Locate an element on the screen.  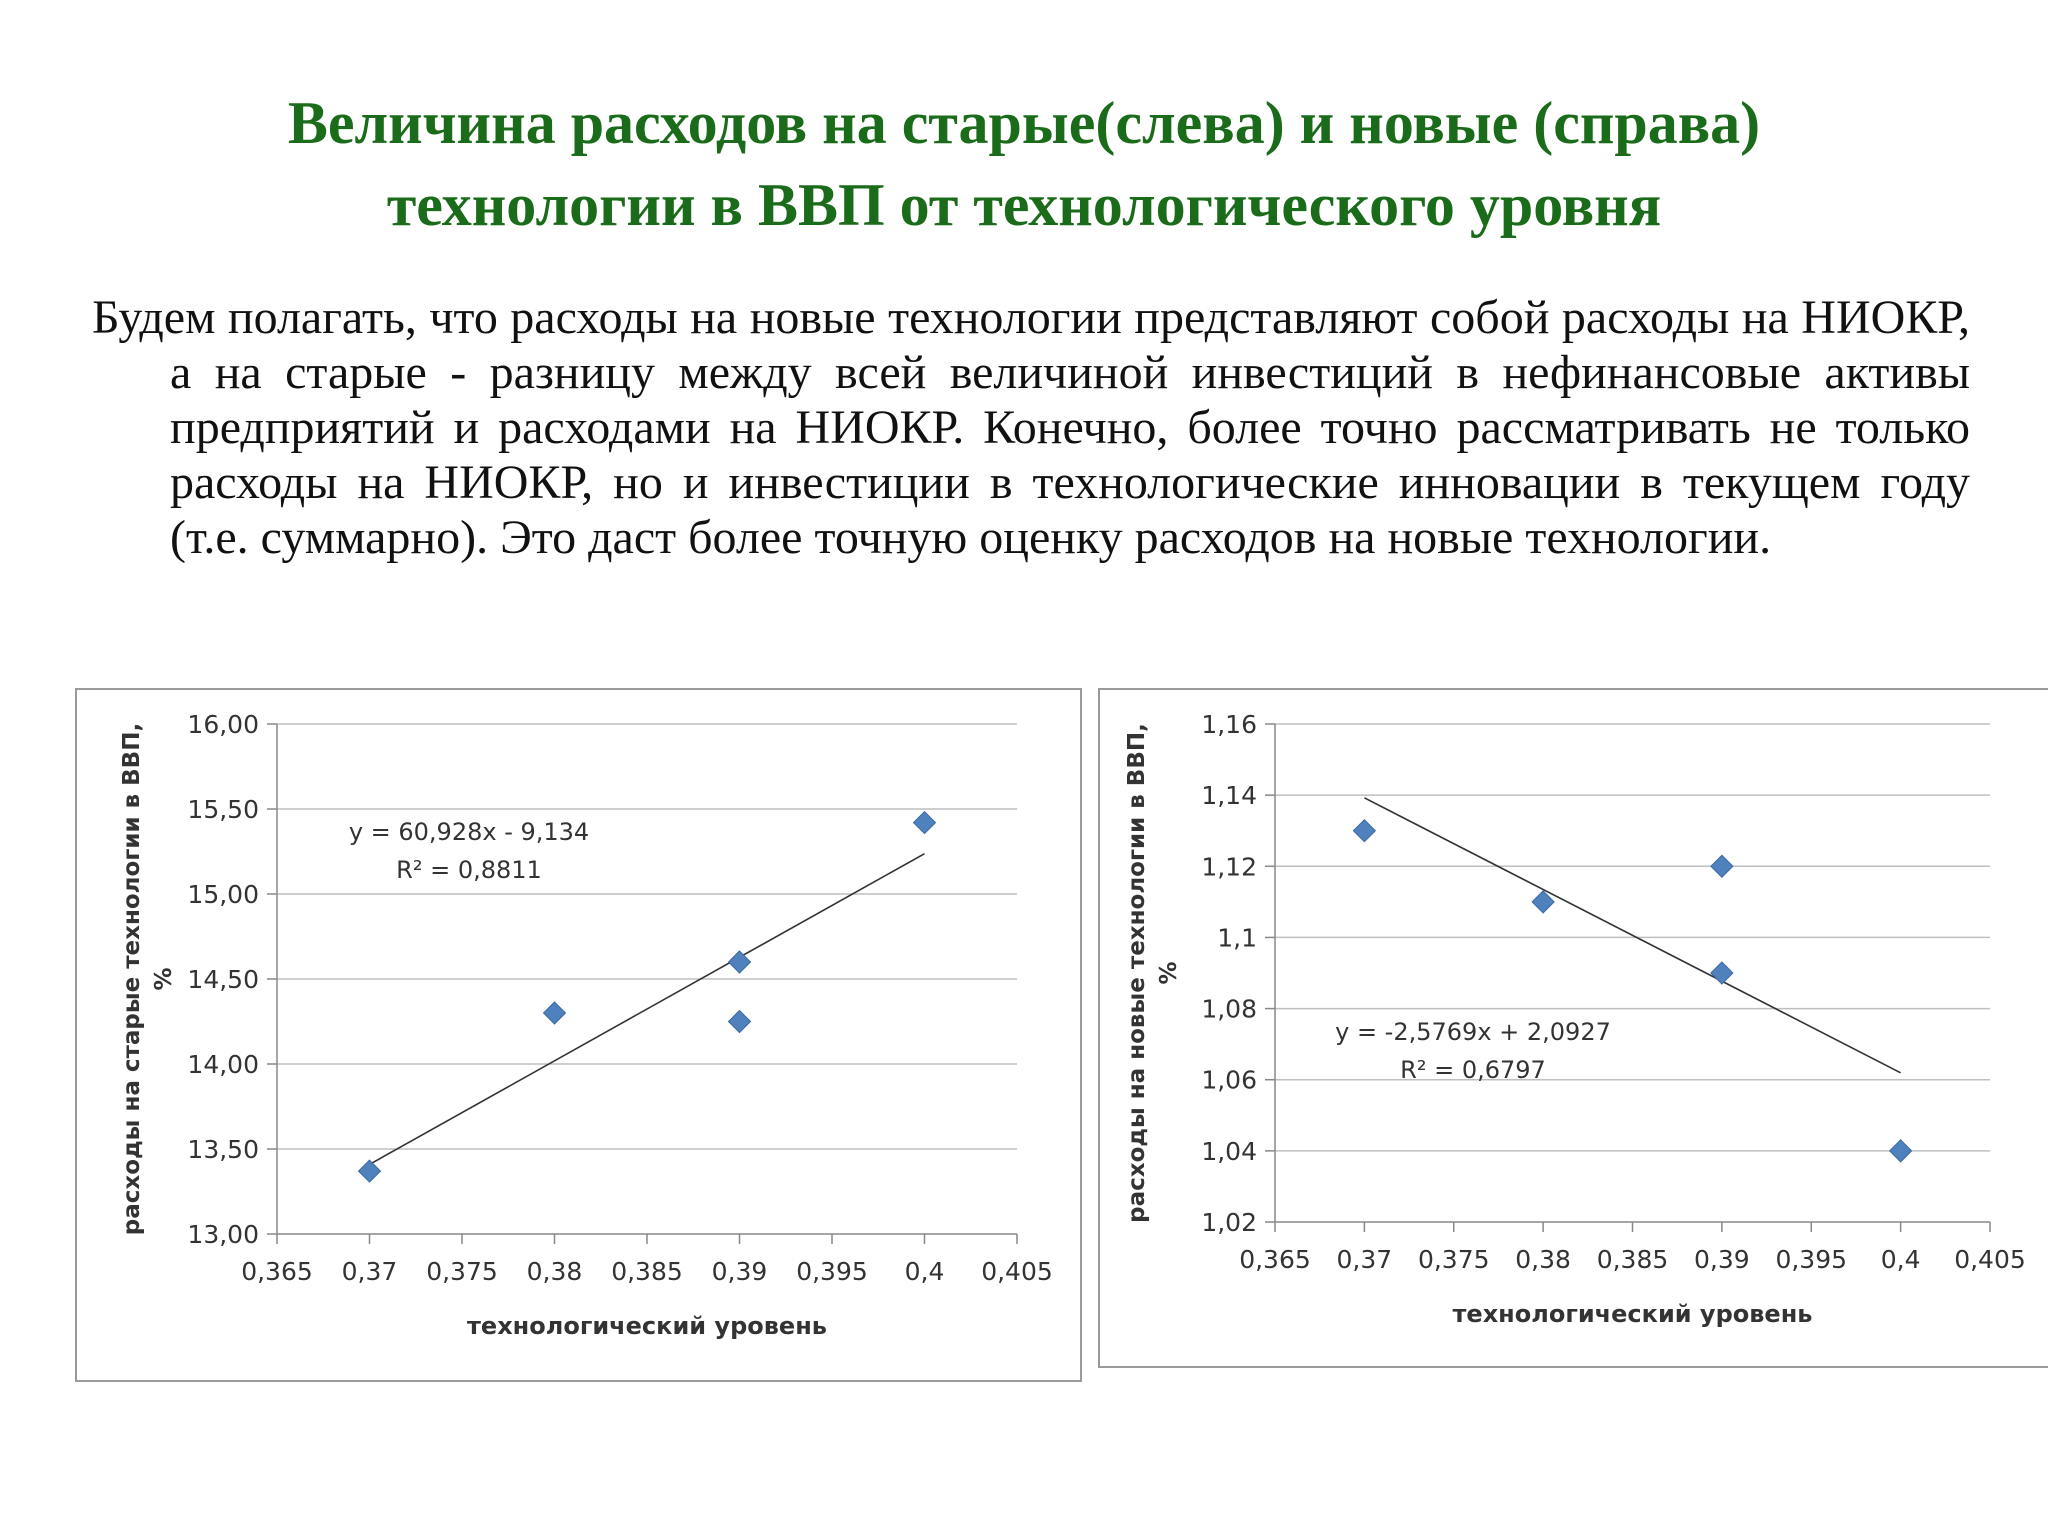
y-axis-label: расходы на старые технологии в ВВП, is located at coordinates (132, 979).